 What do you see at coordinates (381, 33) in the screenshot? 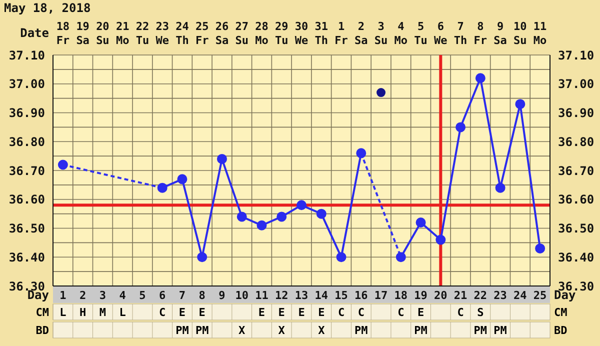
I see `x-tick-label: 3 Su` at bounding box center [381, 33].